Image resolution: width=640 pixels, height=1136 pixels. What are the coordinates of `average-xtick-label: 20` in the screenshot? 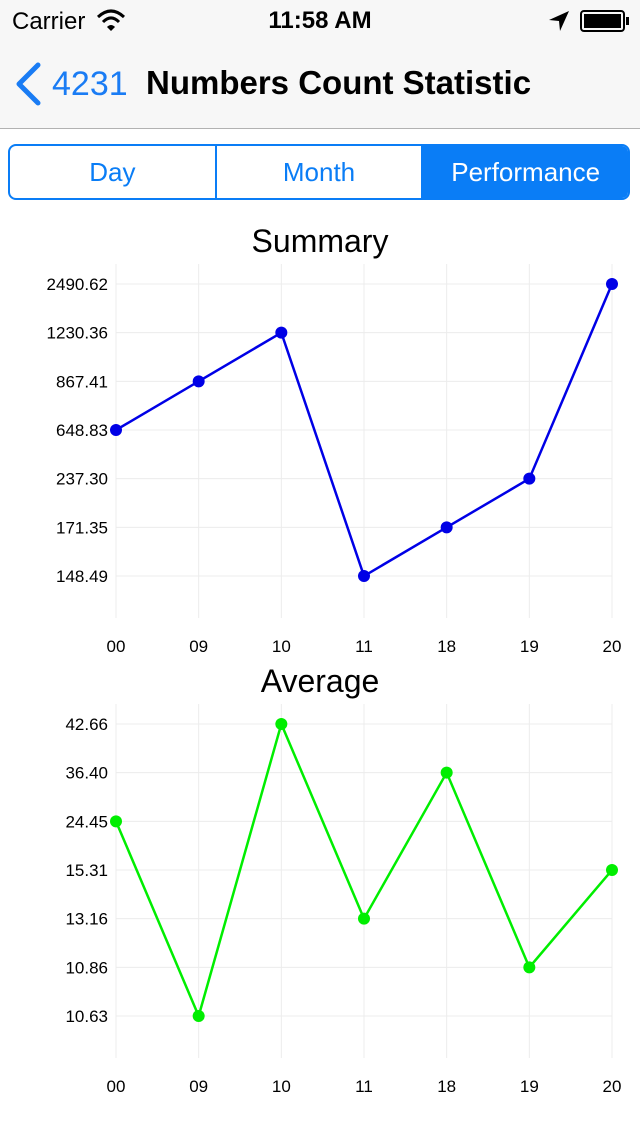 It's located at (612, 1086).